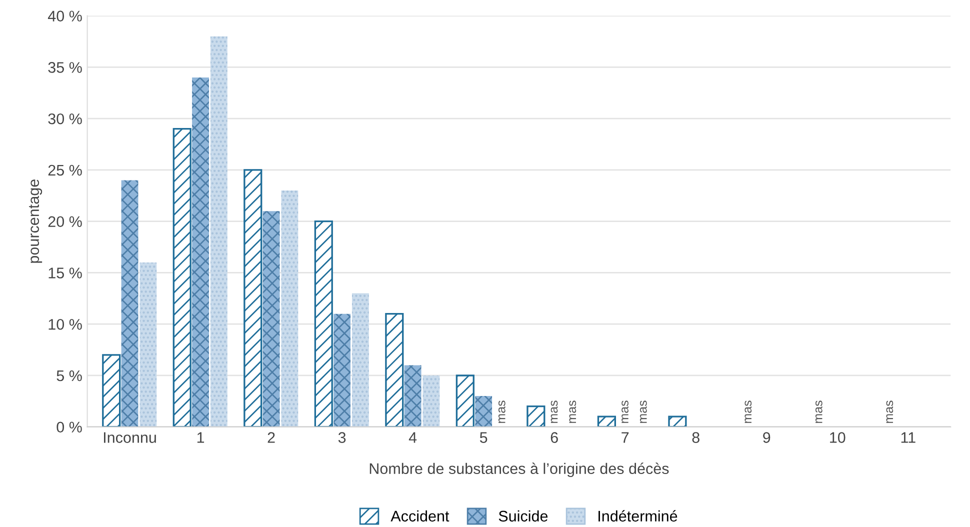 The image size is (970, 527). Describe the element at coordinates (65, 273) in the screenshot. I see `y-tick-label: 15 %` at that location.